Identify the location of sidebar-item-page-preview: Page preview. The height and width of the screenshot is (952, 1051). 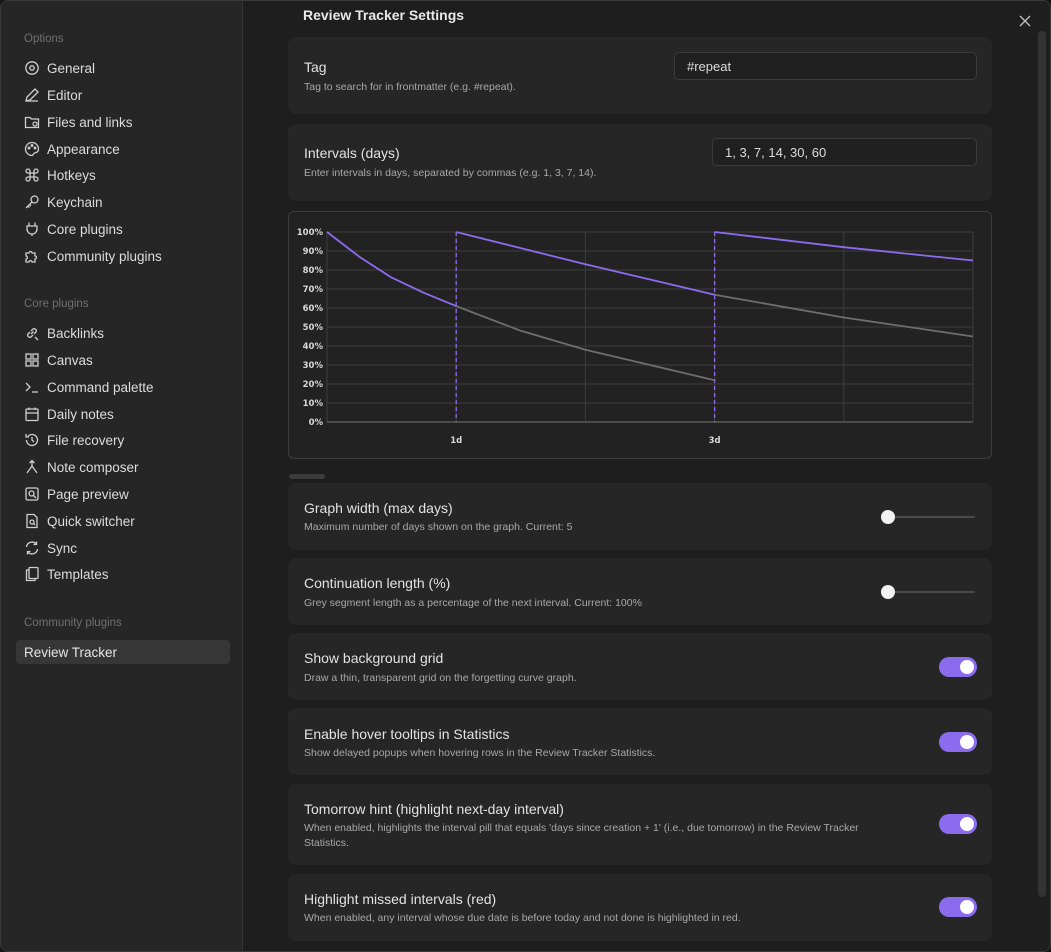
(123, 494).